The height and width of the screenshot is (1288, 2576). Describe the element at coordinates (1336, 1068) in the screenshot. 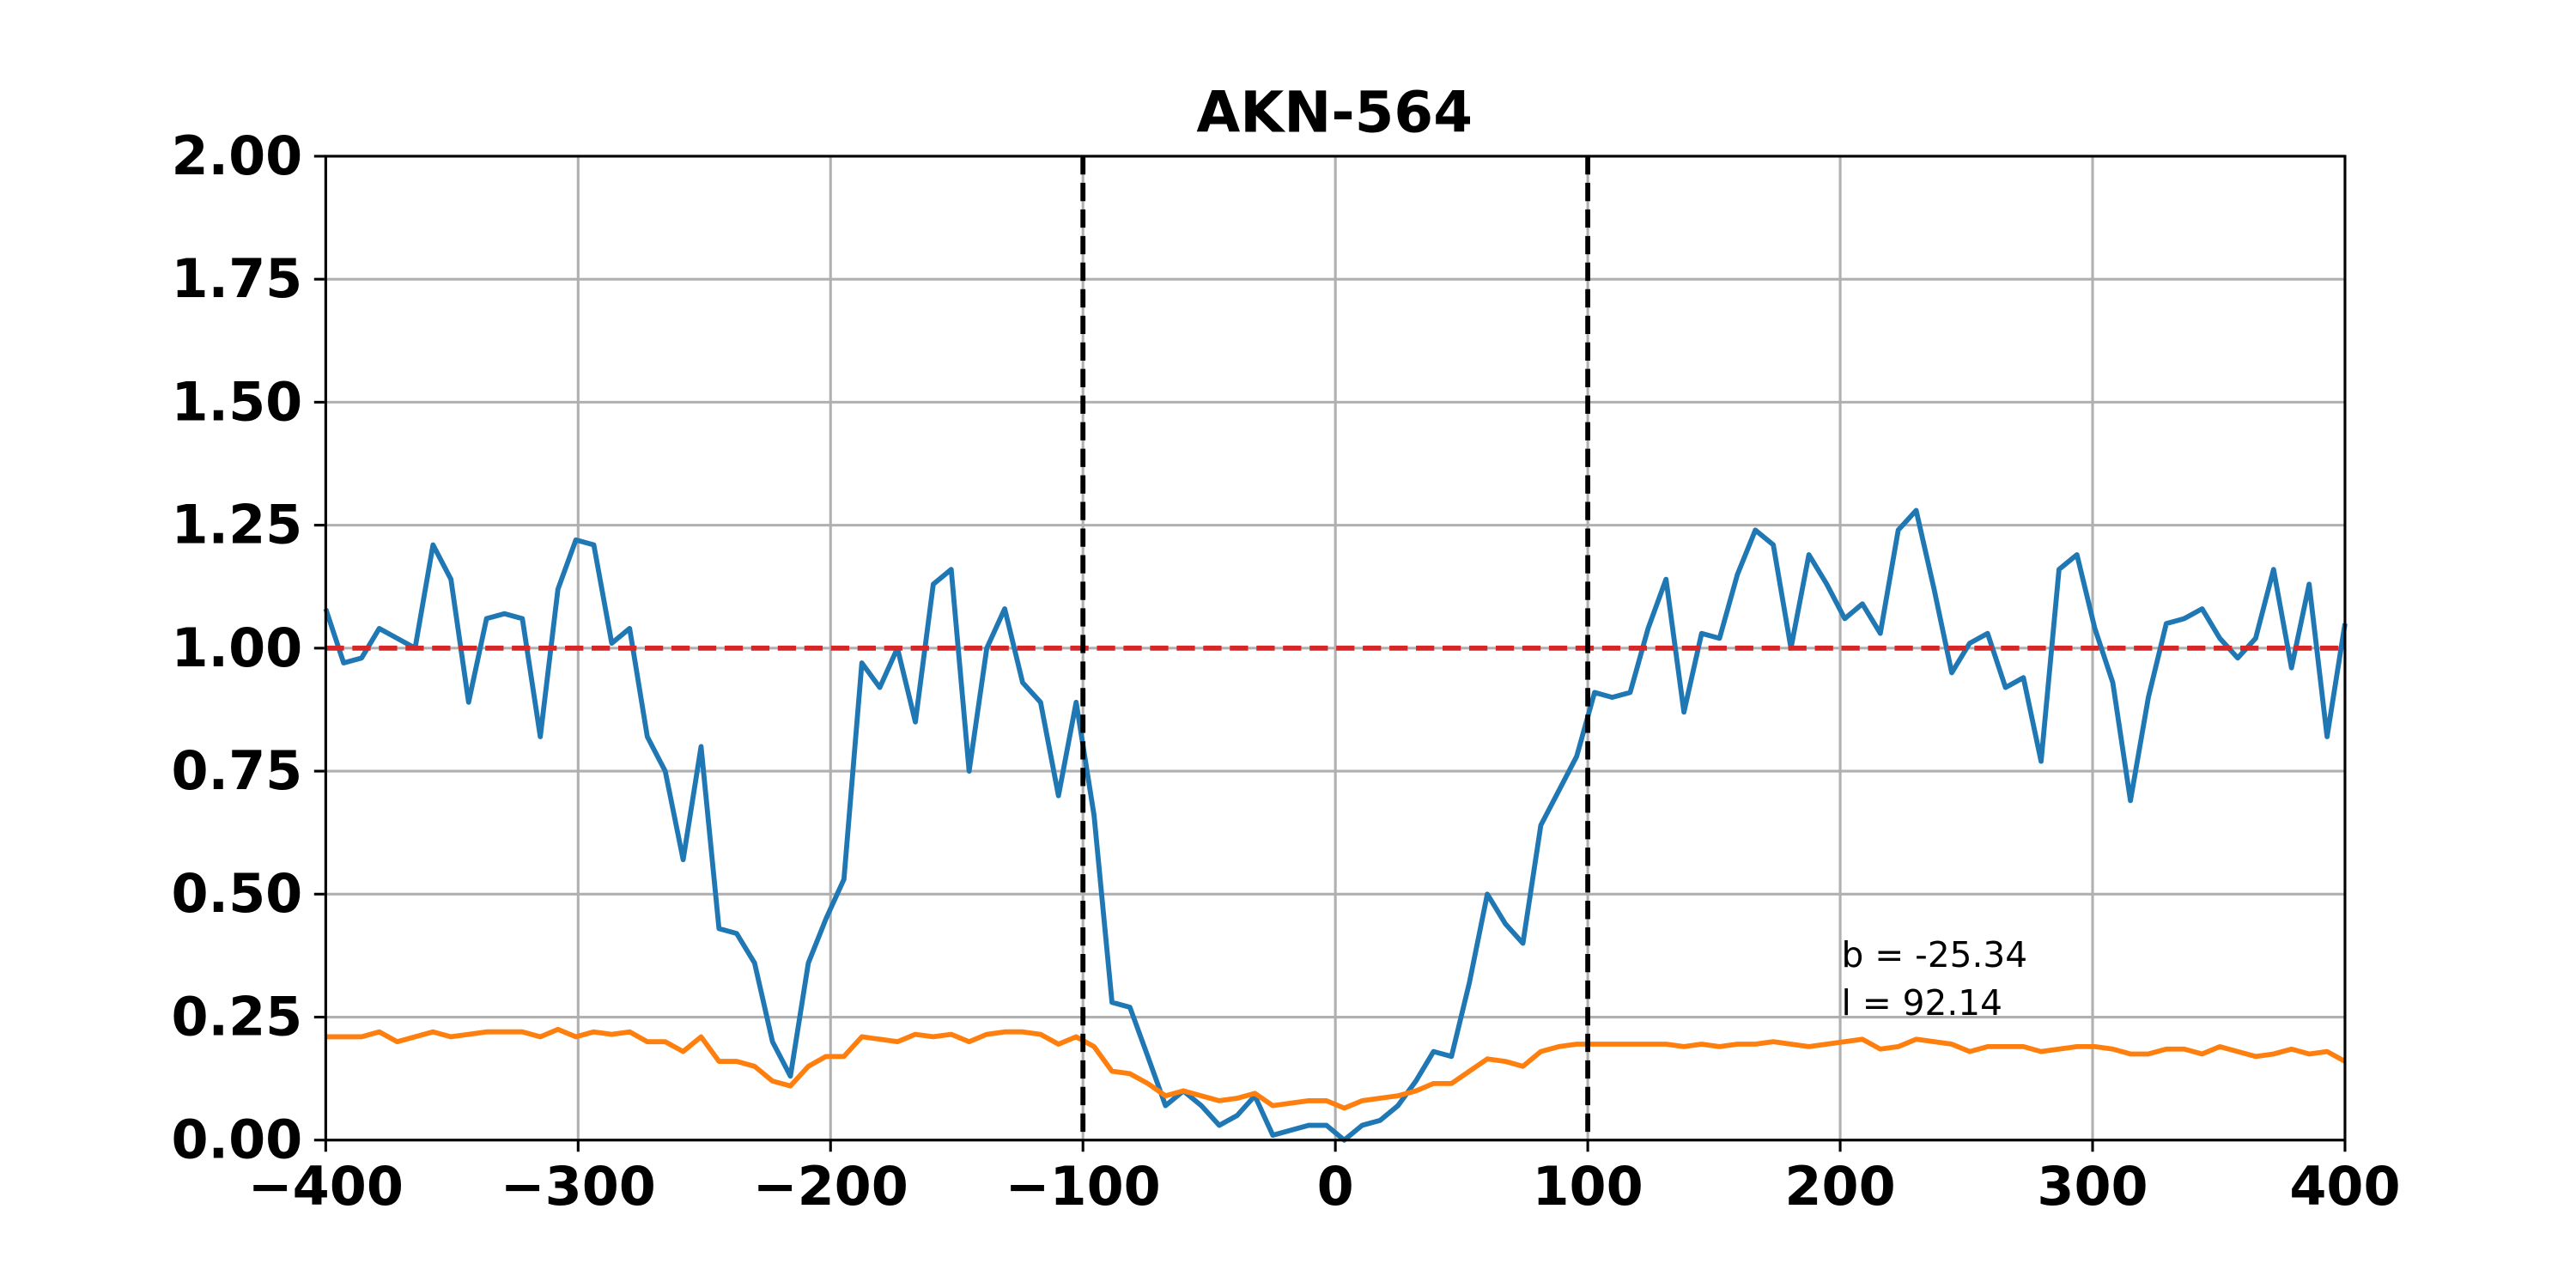

I see `data-line` at that location.